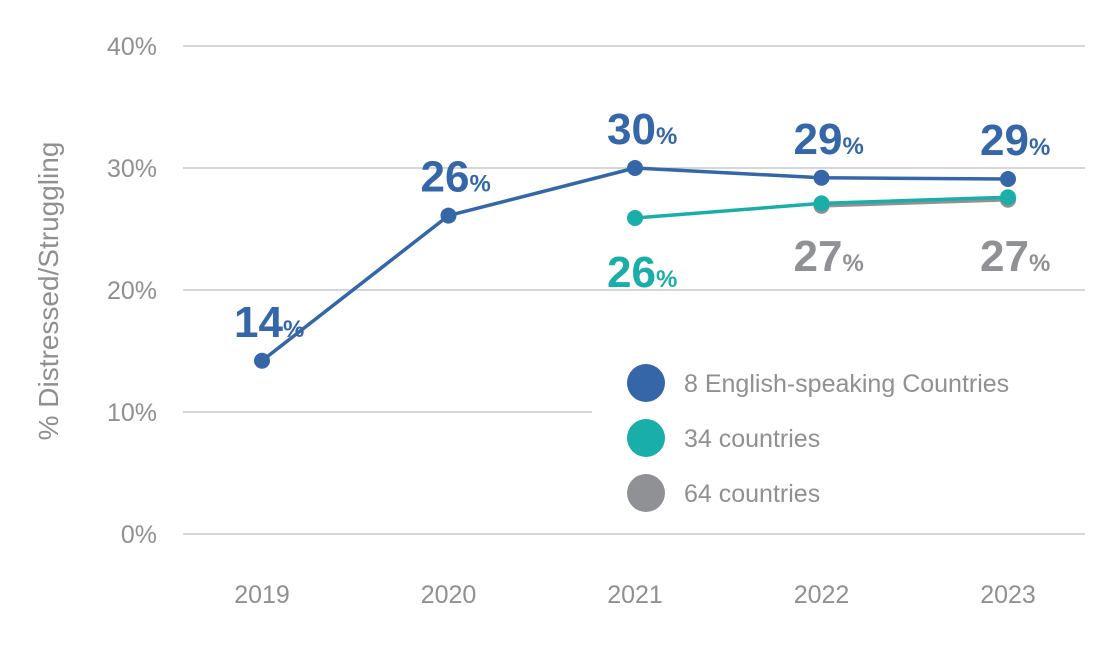 This screenshot has width=1112, height=652. What do you see at coordinates (258, 322) in the screenshot?
I see `data-label-value: 14` at bounding box center [258, 322].